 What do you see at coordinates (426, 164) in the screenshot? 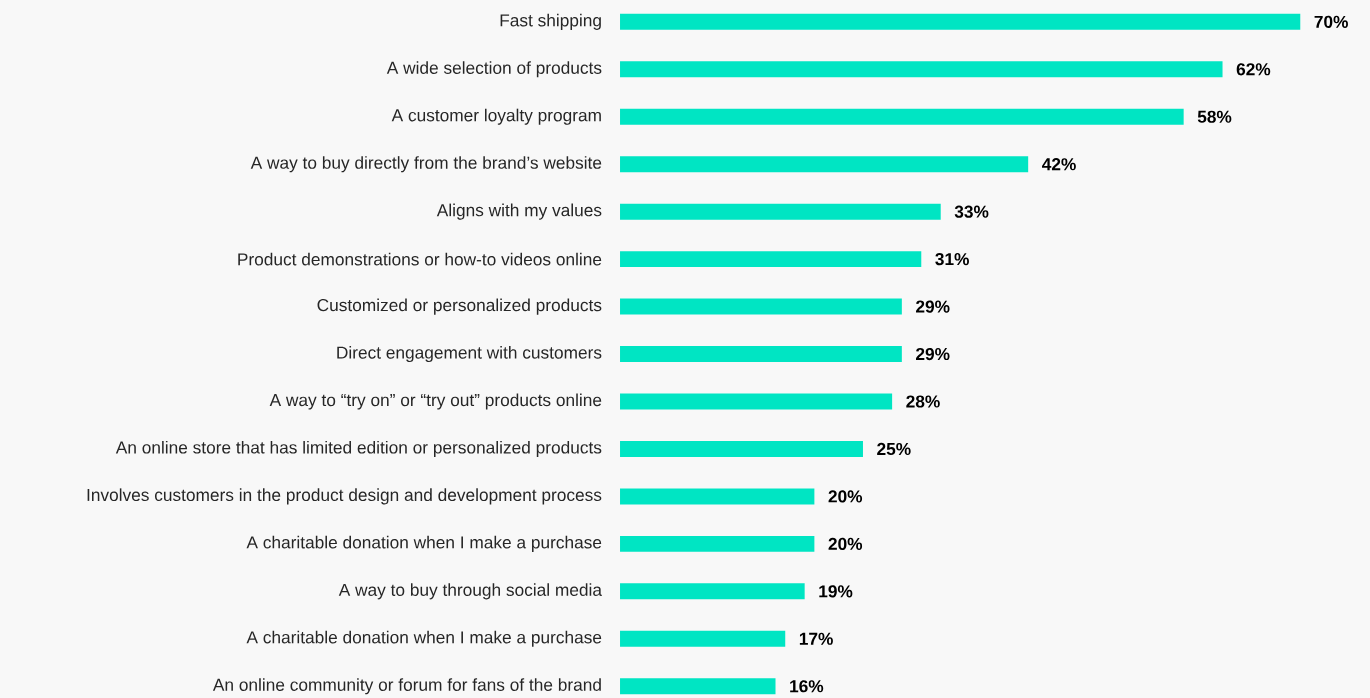
I see `y-tick-label: A way to buy directly from the brand’s website` at bounding box center [426, 164].